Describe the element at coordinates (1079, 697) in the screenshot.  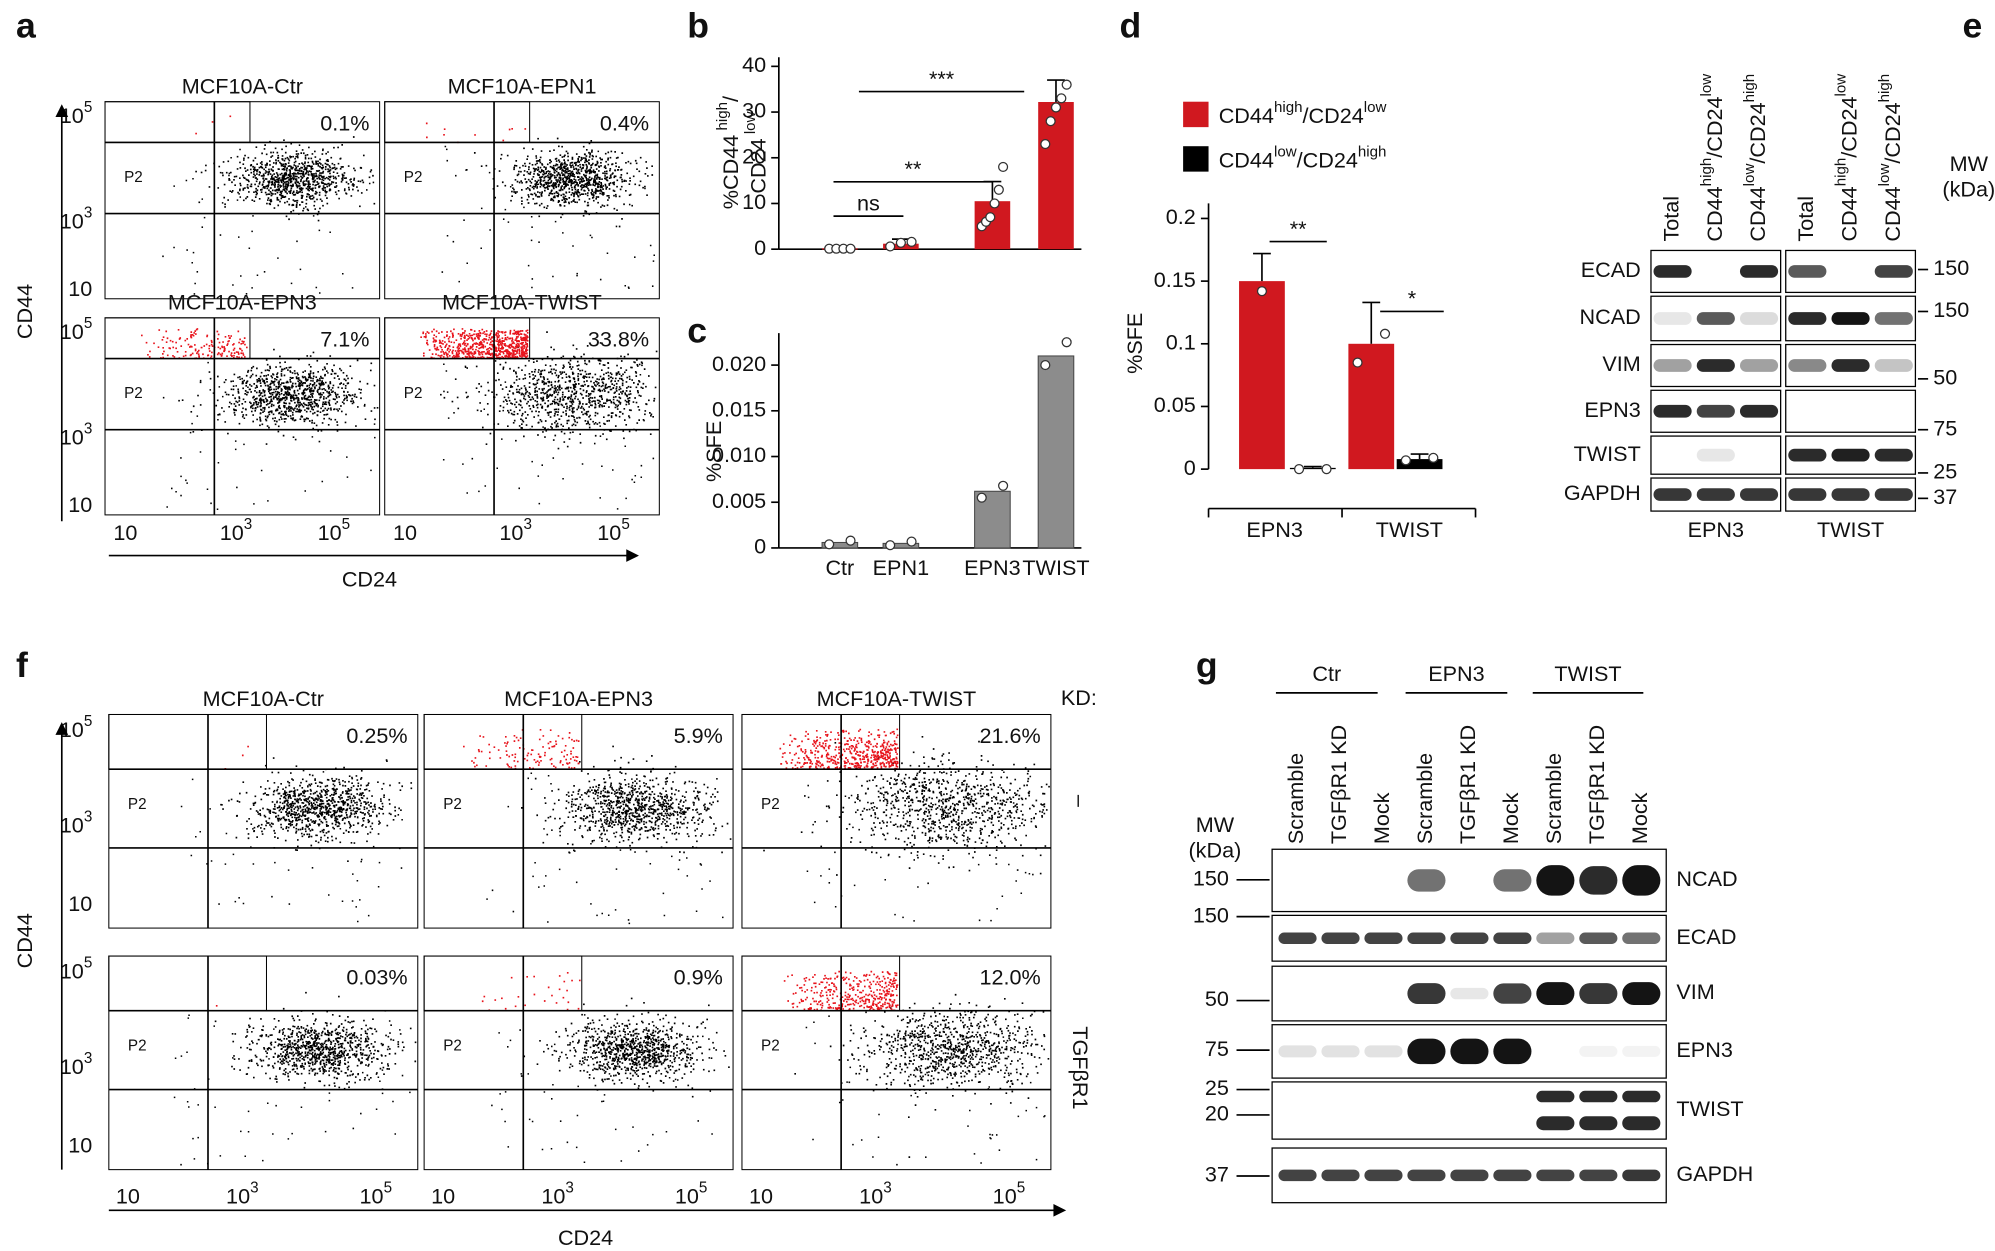
I see `kd-label: KD:` at that location.